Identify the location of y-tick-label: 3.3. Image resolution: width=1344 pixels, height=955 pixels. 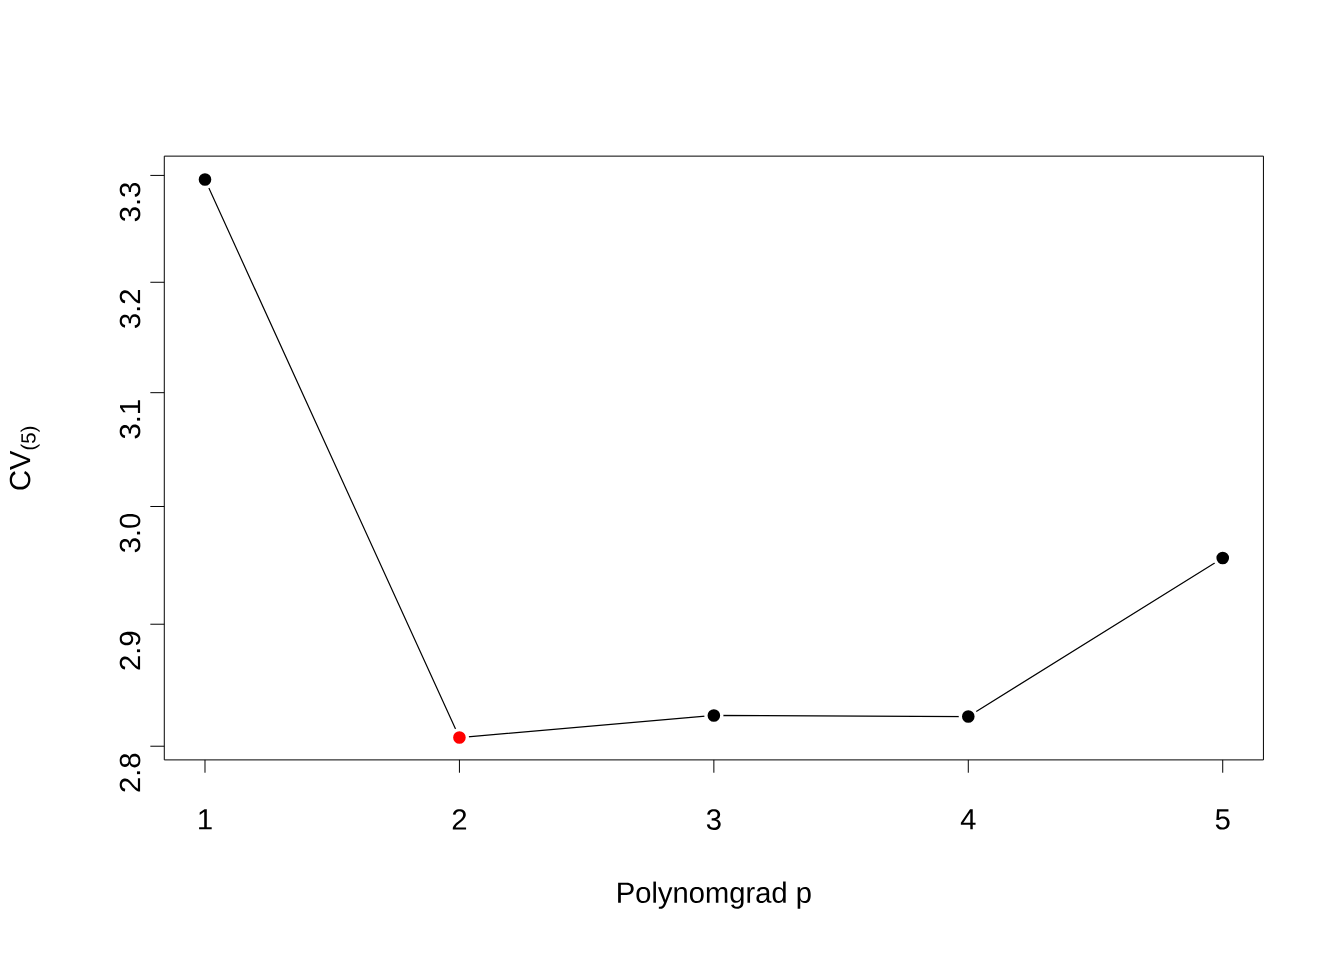
(130, 202).